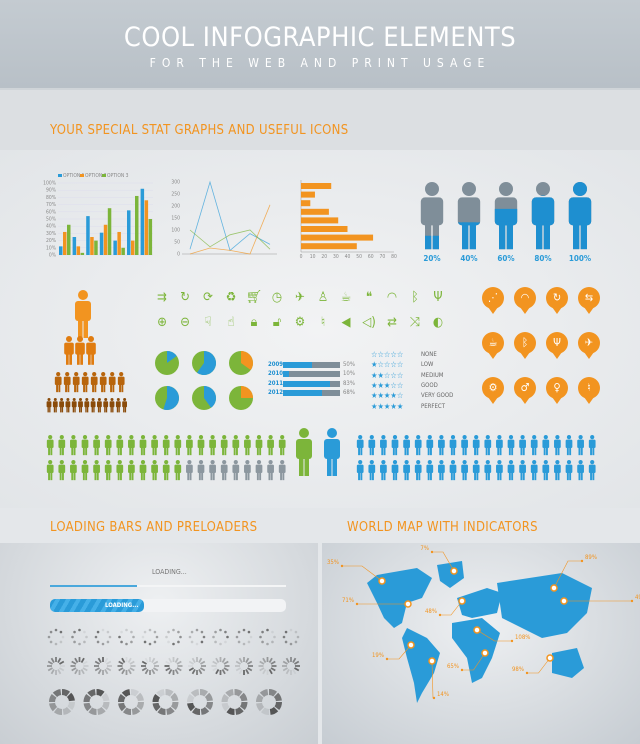 The height and width of the screenshot is (744, 640). Describe the element at coordinates (580, 216) in the screenshot. I see `percent-person-fill` at that location.